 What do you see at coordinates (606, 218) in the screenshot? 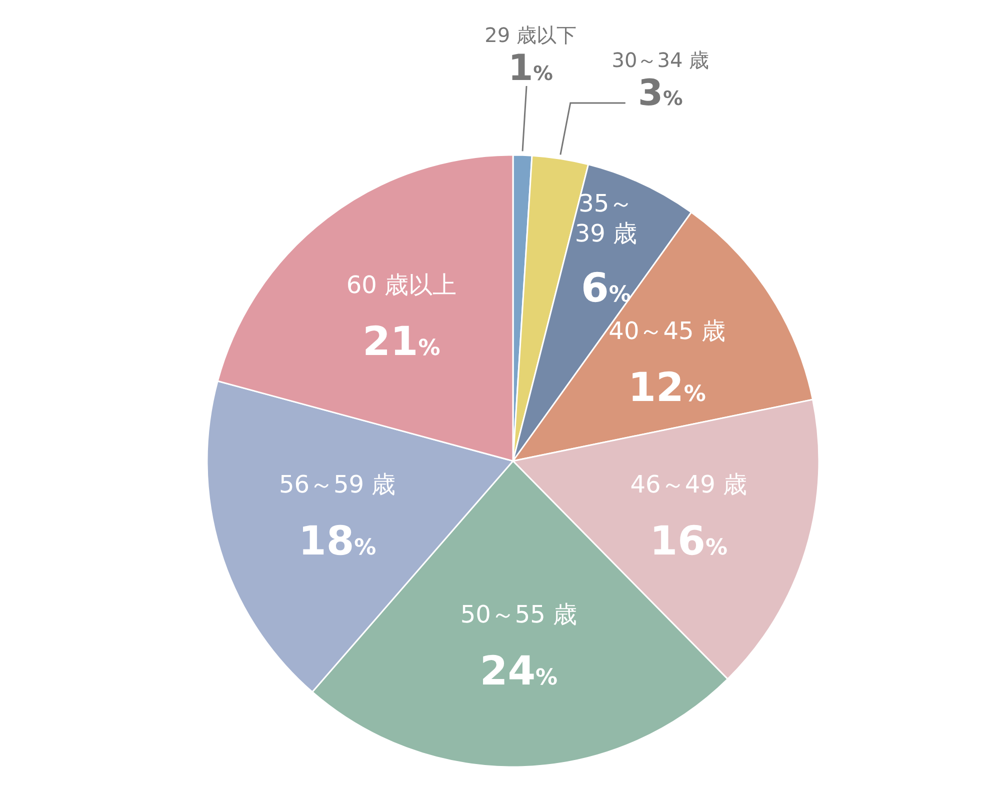
I see `slice-label: 35～39 歳` at bounding box center [606, 218].